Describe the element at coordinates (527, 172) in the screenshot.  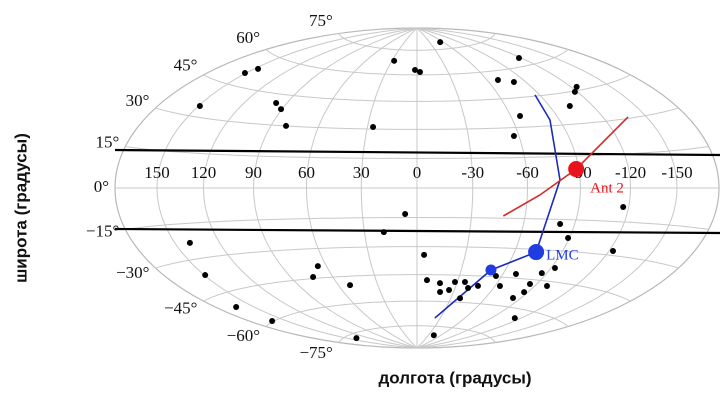
I see `x-tick-label: -60` at that location.